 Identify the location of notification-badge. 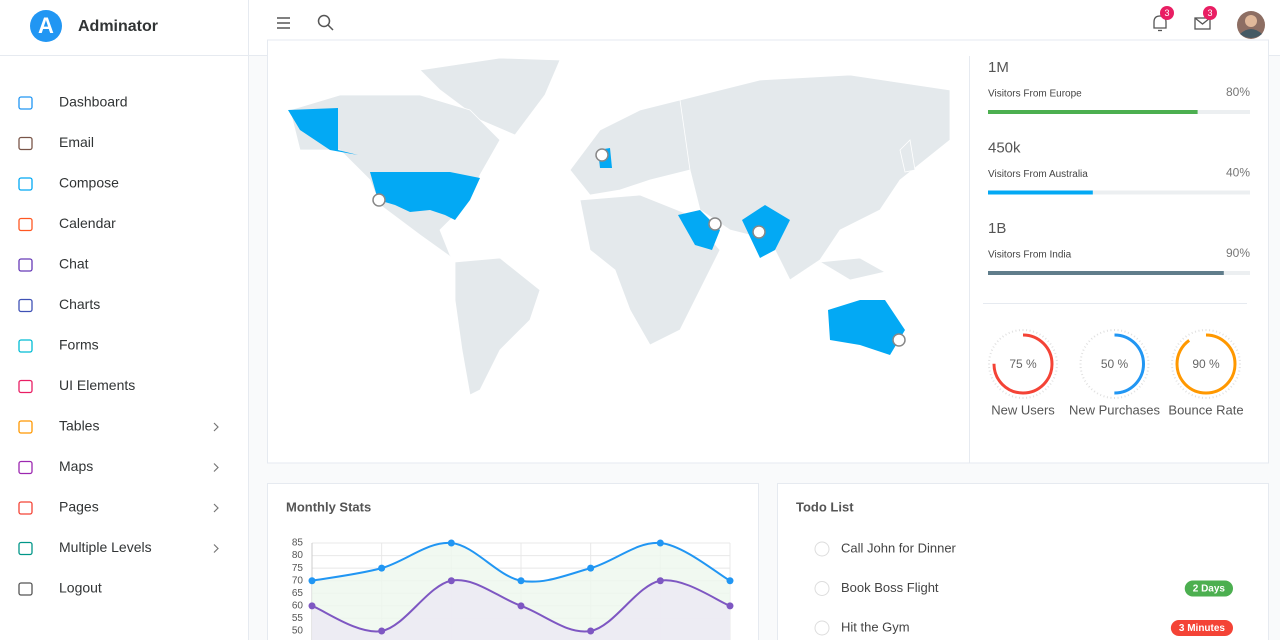
(1167, 13).